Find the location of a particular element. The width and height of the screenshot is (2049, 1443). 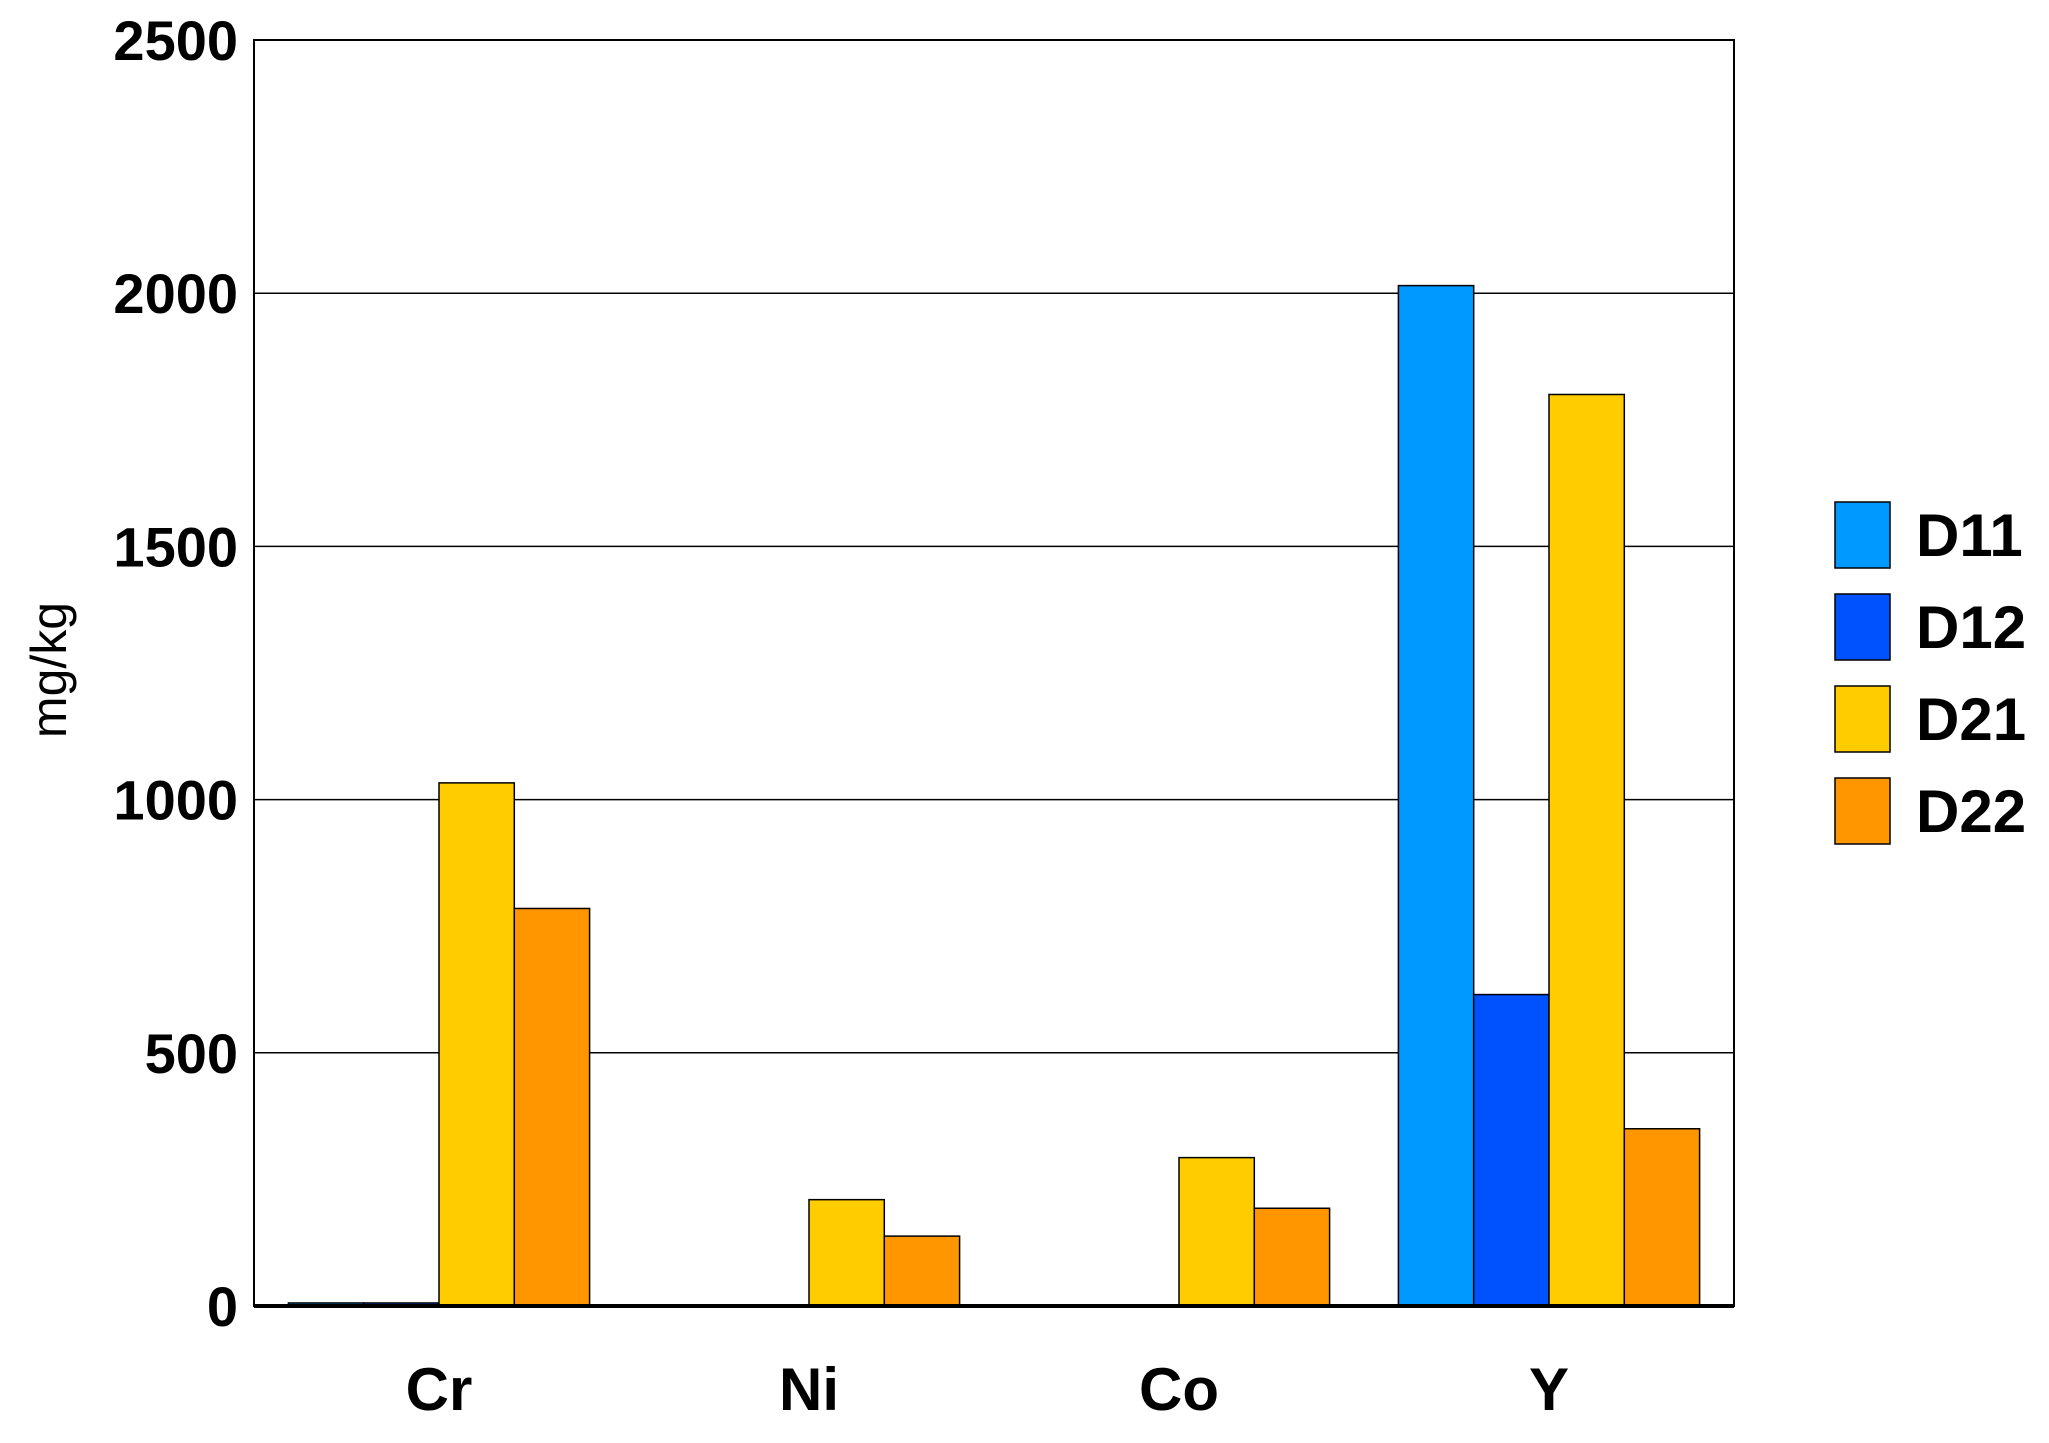

bar-d12-y is located at coordinates (1511, 1150).